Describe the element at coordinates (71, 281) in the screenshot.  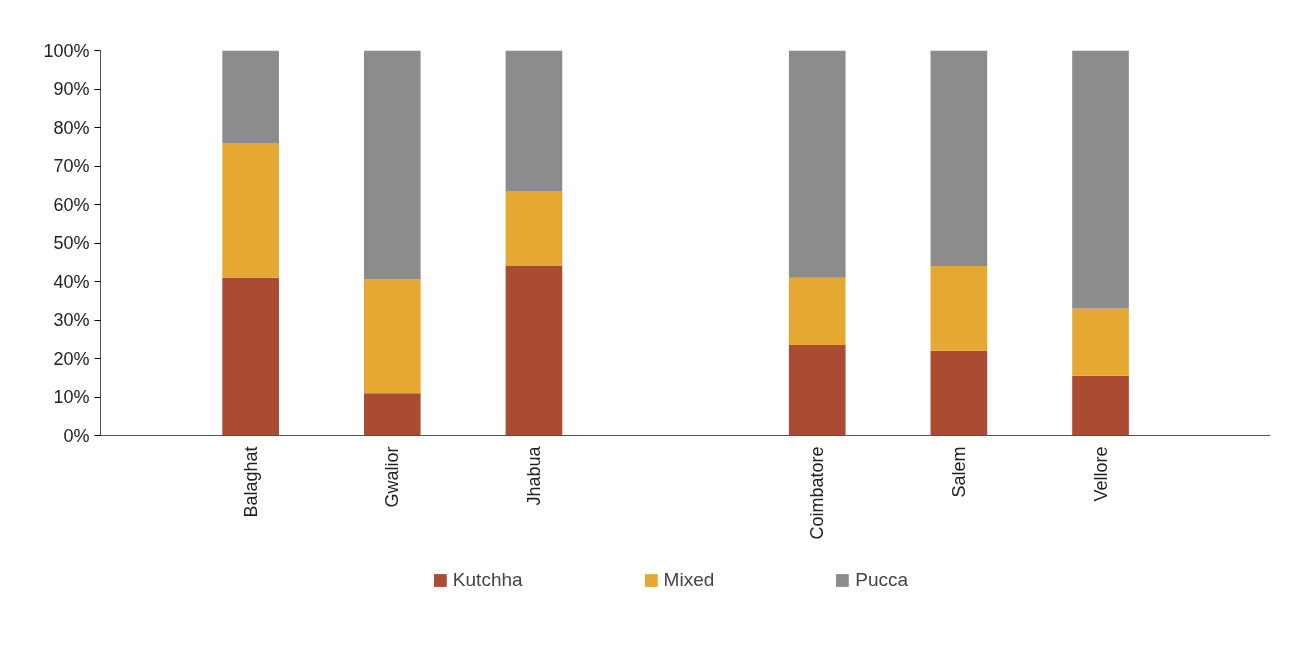
I see `y-tick-label: 40%` at that location.